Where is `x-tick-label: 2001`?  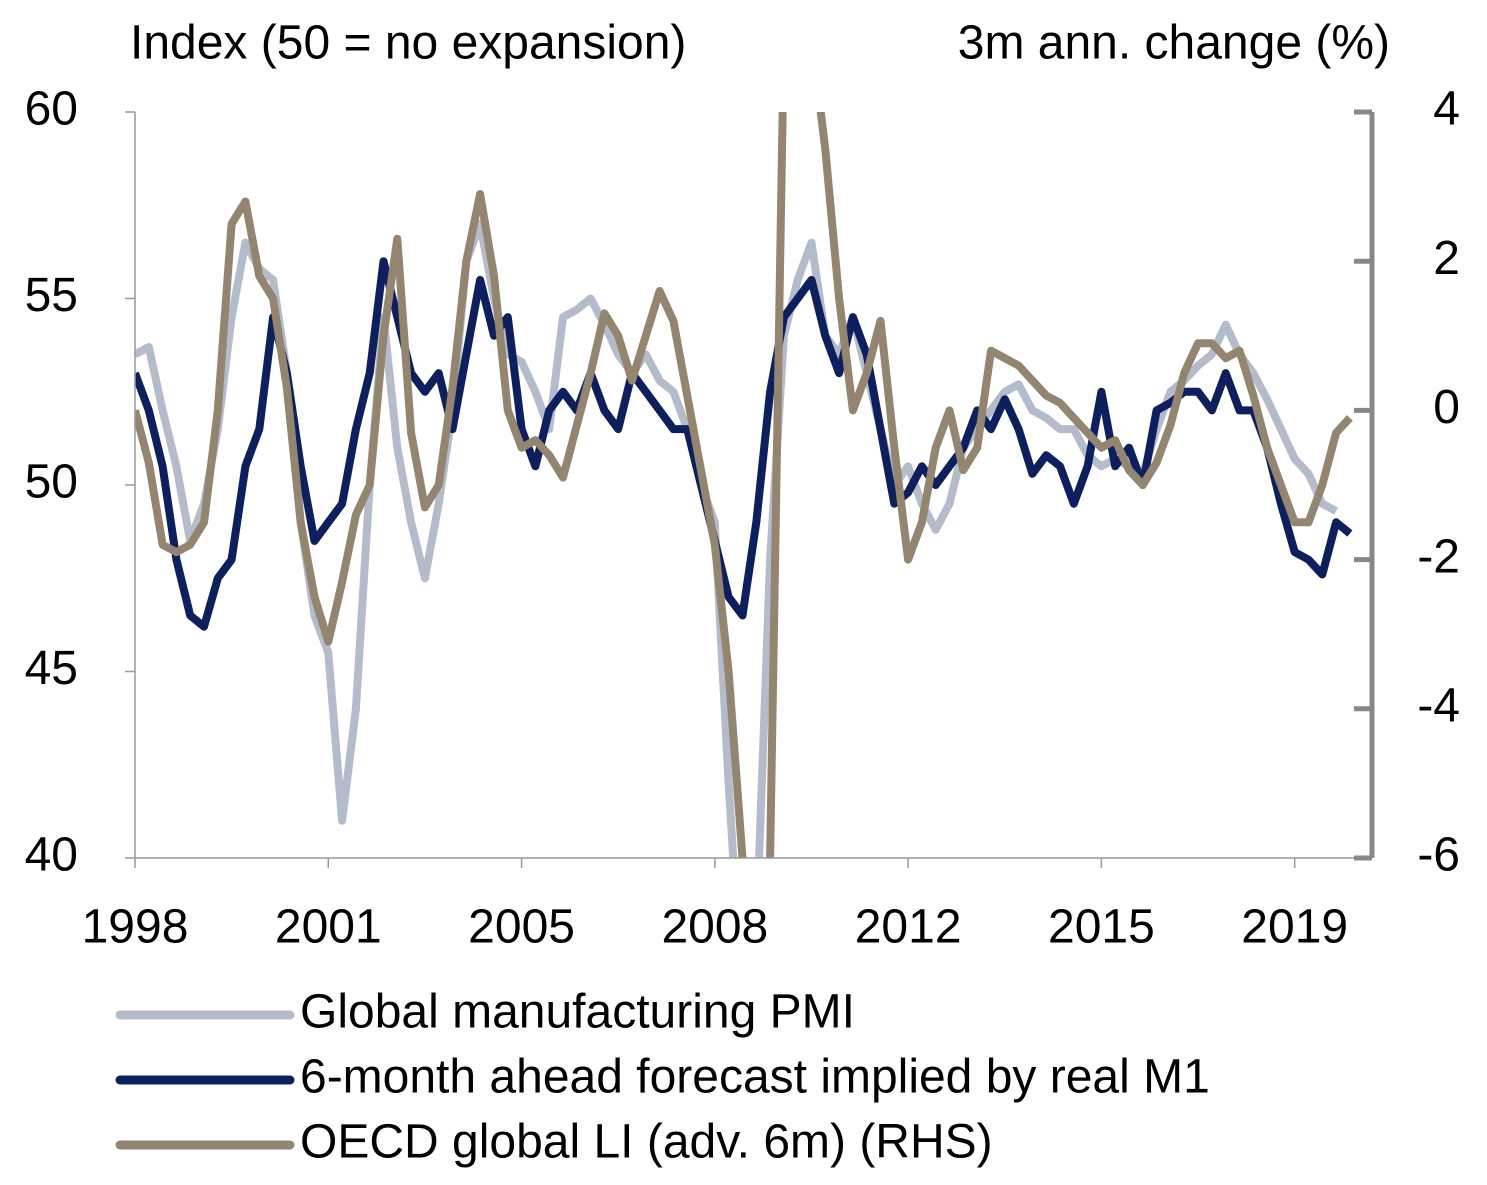 x-tick-label: 2001 is located at coordinates (328, 927).